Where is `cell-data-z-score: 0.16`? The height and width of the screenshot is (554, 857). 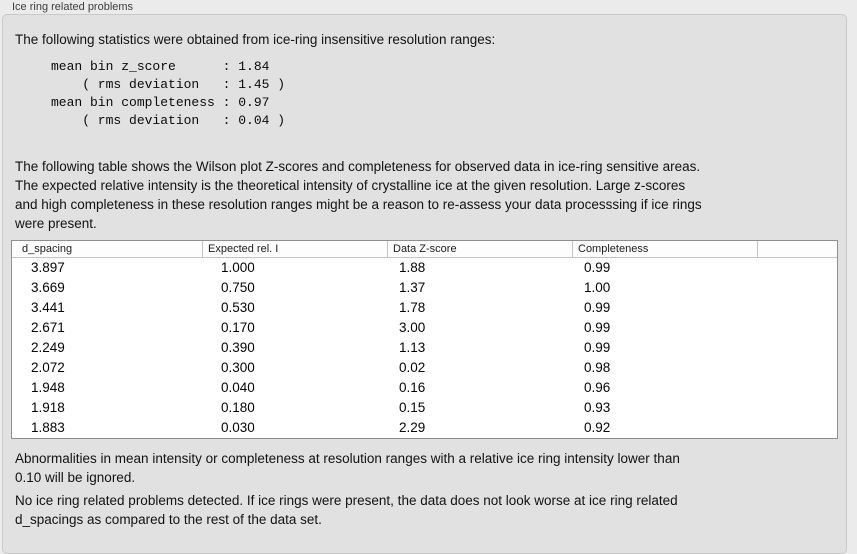 cell-data-z-score: 0.16 is located at coordinates (412, 387).